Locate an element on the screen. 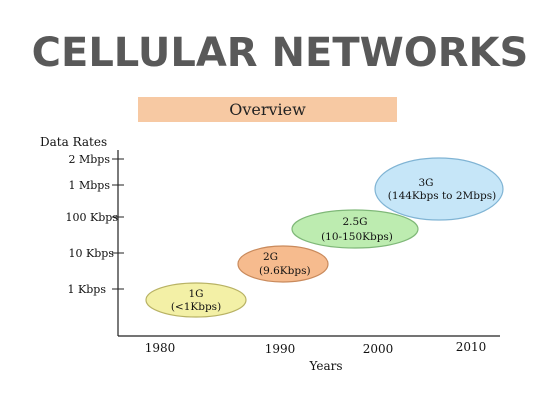  generation-1g: 1G (<1Kbps) is located at coordinates (196, 300).